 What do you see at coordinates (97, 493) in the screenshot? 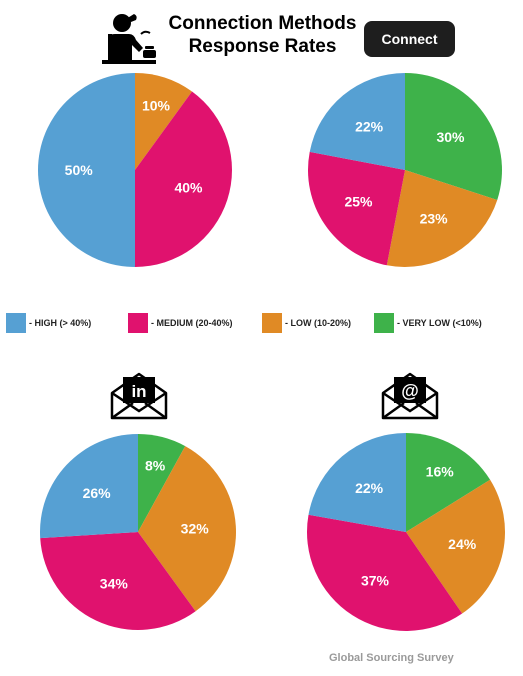
I see `pie-slice-label: 26%` at bounding box center [97, 493].